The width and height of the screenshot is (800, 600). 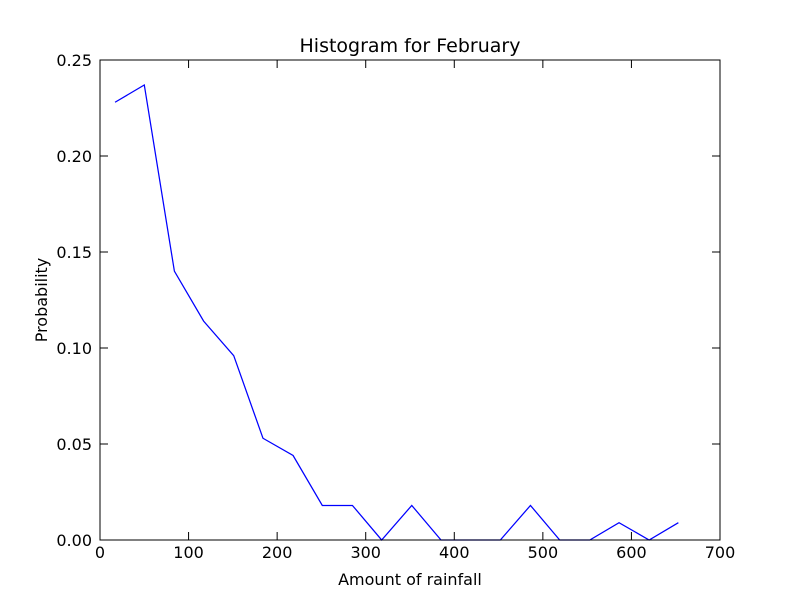 I want to click on x-tick-label-2: 200, so click(x=277, y=552).